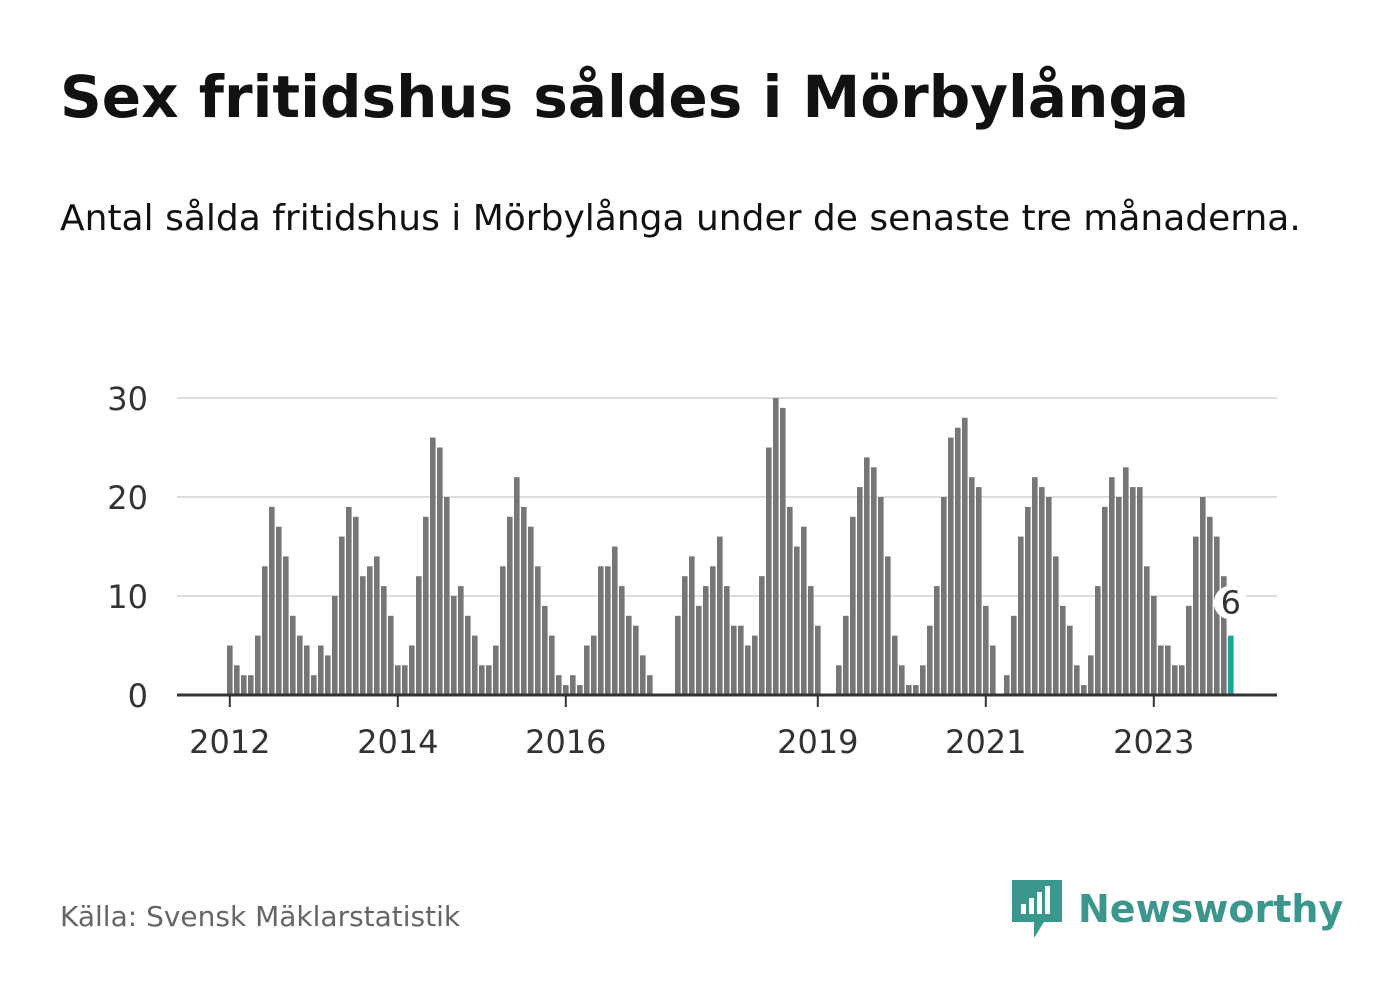  Describe the element at coordinates (127, 399) in the screenshot. I see `y-tick-label: 30` at that location.